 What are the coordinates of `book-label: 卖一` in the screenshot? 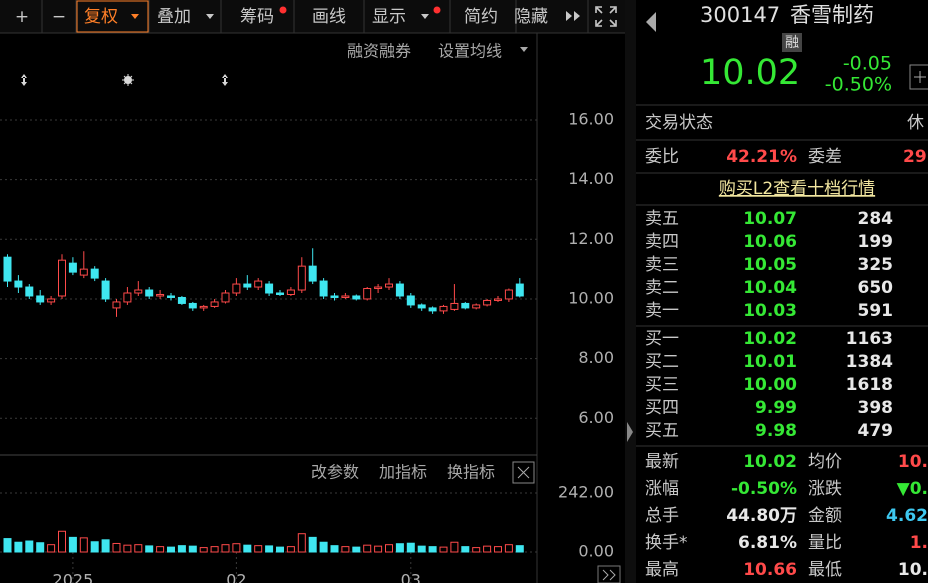 It's located at (662, 311).